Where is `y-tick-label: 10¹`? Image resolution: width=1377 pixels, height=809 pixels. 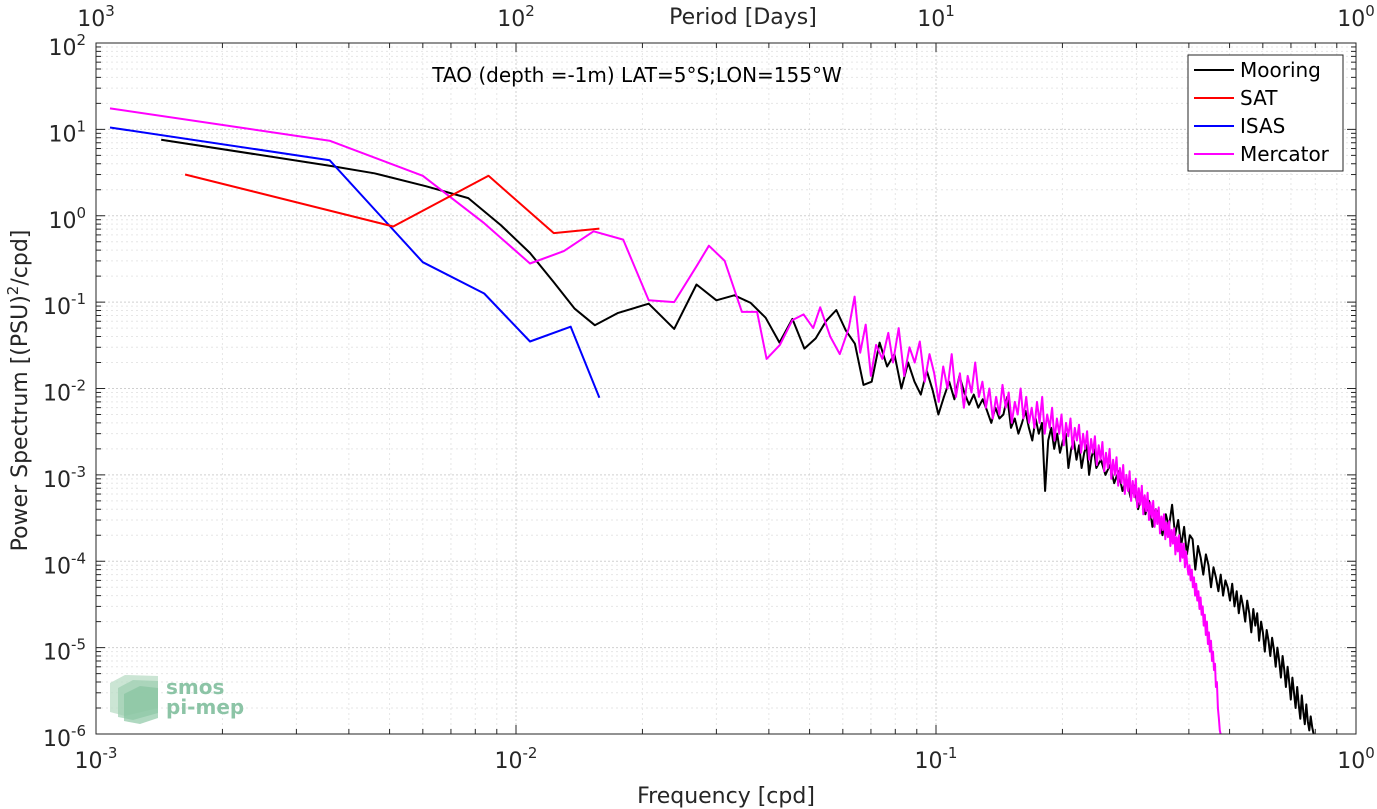
y-tick-label: 10¹ is located at coordinates (67, 132).